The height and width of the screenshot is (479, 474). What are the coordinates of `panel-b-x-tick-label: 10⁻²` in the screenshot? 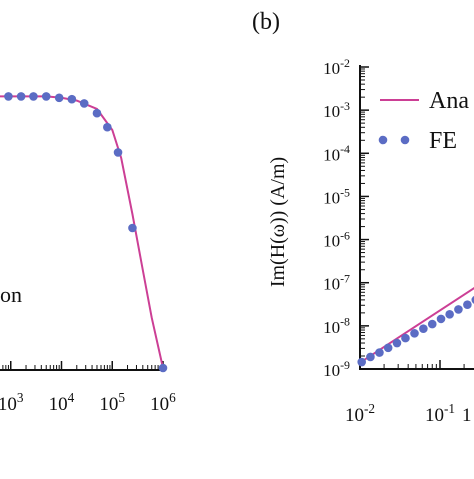 It's located at (360, 413).